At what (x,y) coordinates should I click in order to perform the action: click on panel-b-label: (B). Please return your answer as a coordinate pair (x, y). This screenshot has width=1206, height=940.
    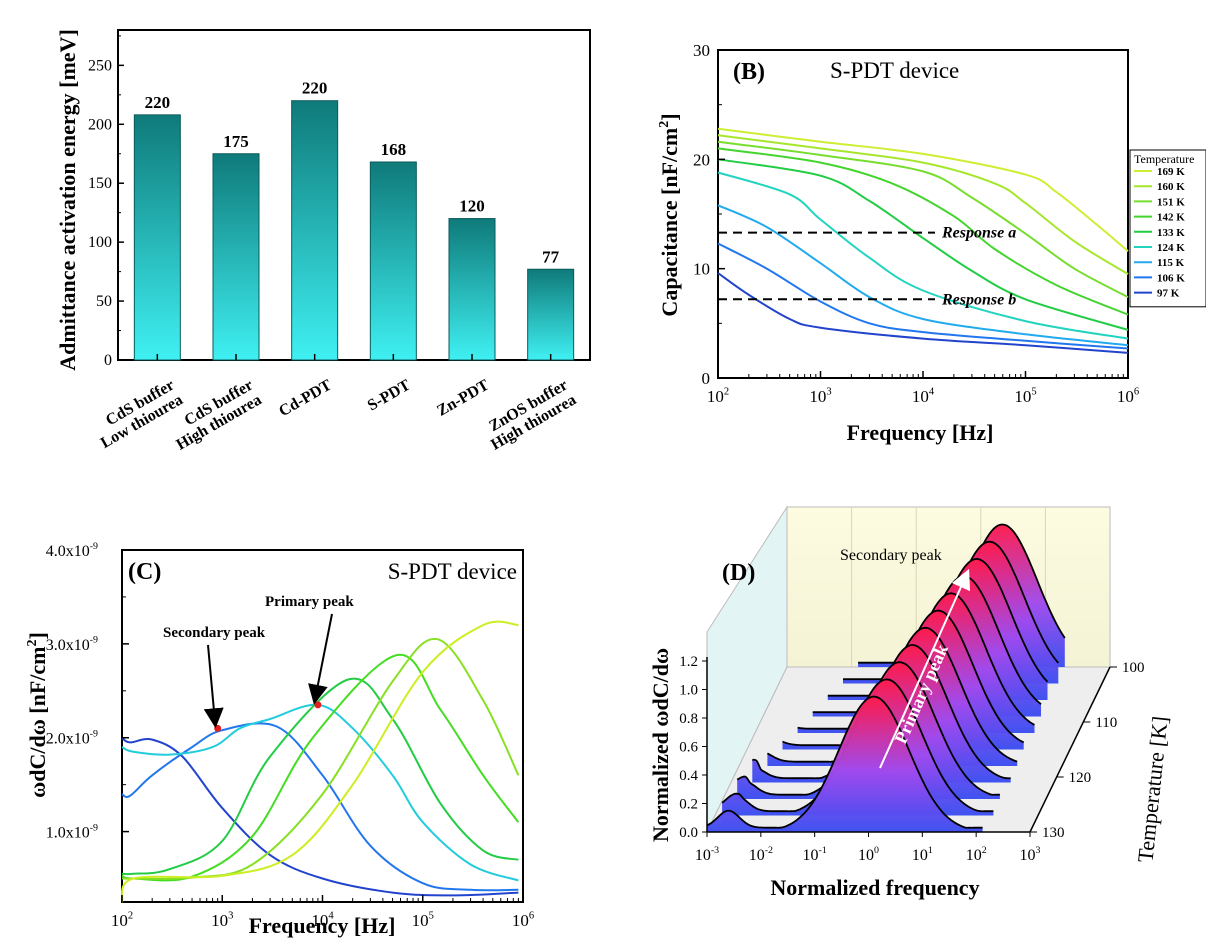
    Looking at the image, I should click on (749, 72).